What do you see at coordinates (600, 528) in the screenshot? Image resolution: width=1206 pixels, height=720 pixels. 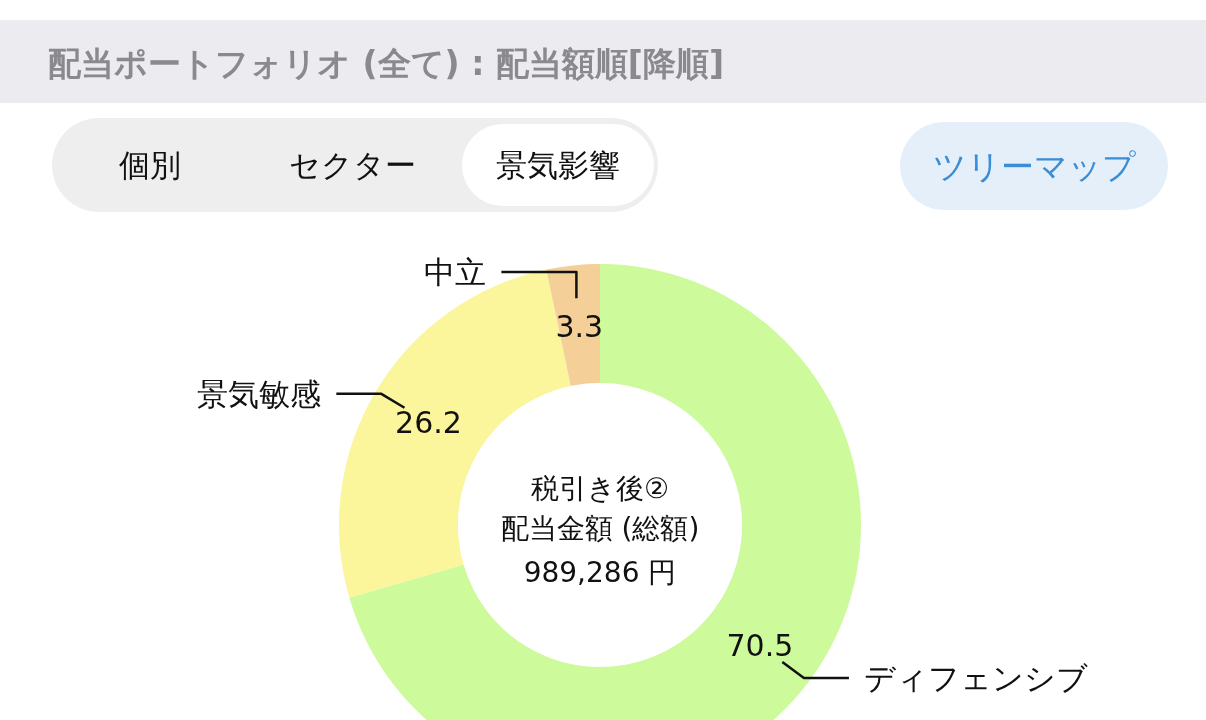 I see `text: 配当金額 (総額)` at bounding box center [600, 528].